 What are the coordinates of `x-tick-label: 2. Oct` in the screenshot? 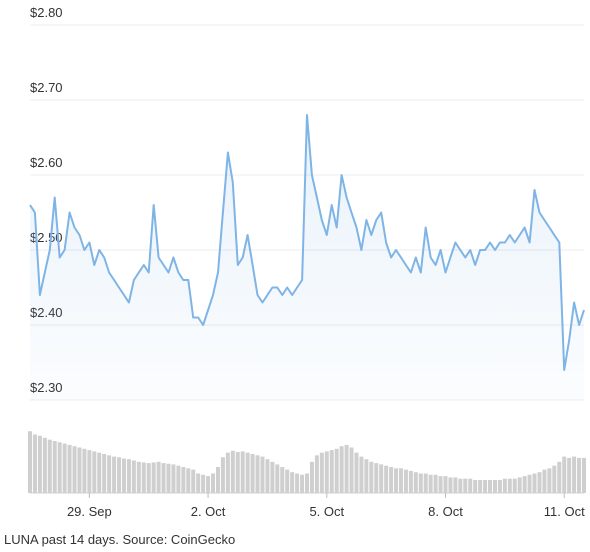 It's located at (208, 511).